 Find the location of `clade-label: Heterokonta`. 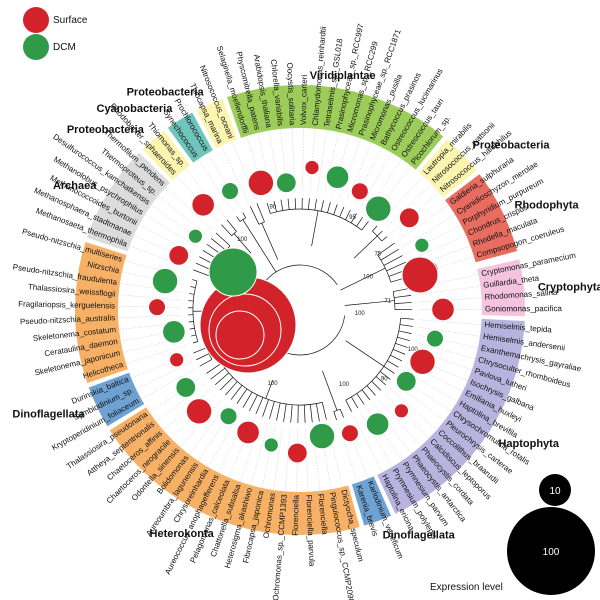

clade-label: Heterokonta is located at coordinates (182, 534).